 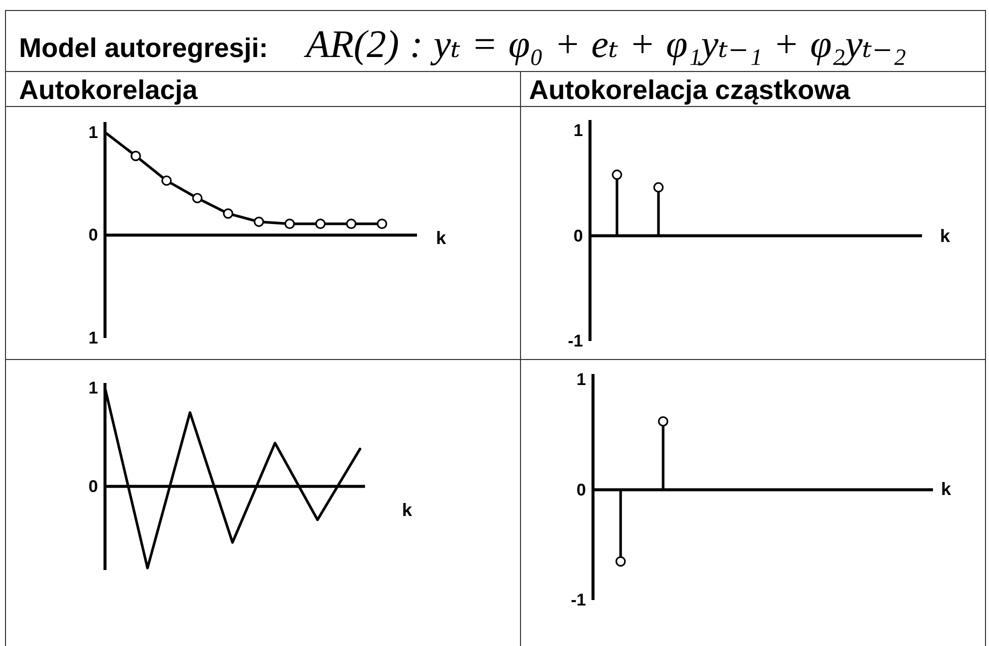 What do you see at coordinates (233, 478) in the screenshot?
I see `line-series` at bounding box center [233, 478].